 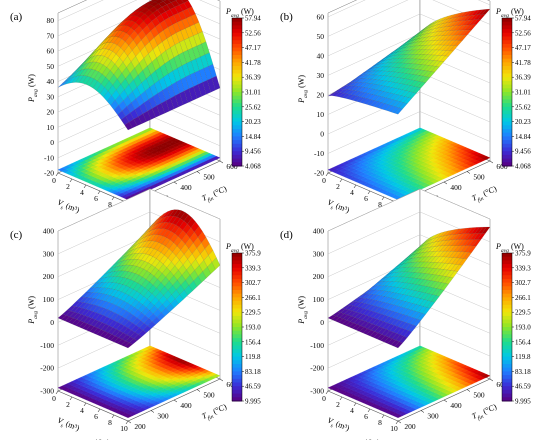 What do you see at coordinates (68, 404) in the screenshot?
I see `x-tick-label: 2` at bounding box center [68, 404].